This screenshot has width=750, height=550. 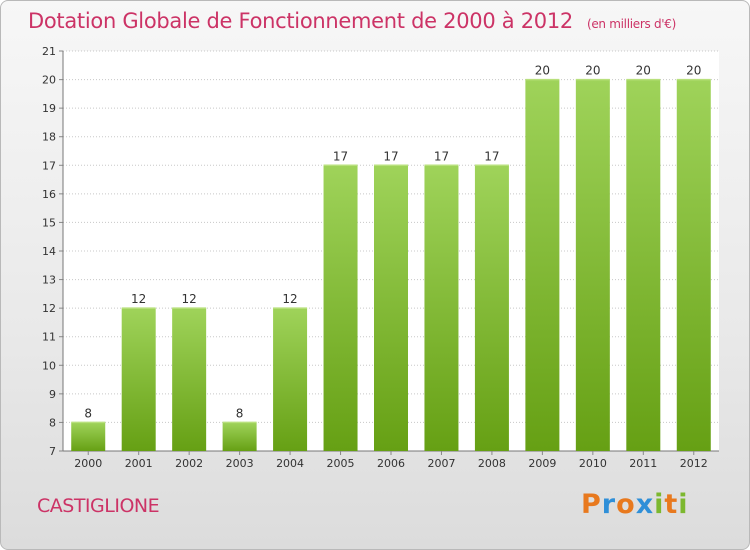 What do you see at coordinates (88, 463) in the screenshot?
I see `x-tick-label: 2000` at bounding box center [88, 463].